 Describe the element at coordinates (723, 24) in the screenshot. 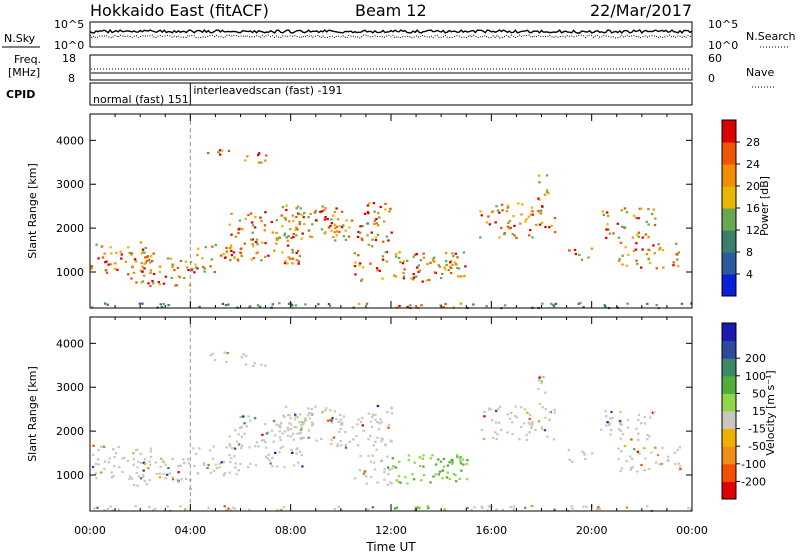

I see `nsky-right-tick-top: 10^5` at that location.